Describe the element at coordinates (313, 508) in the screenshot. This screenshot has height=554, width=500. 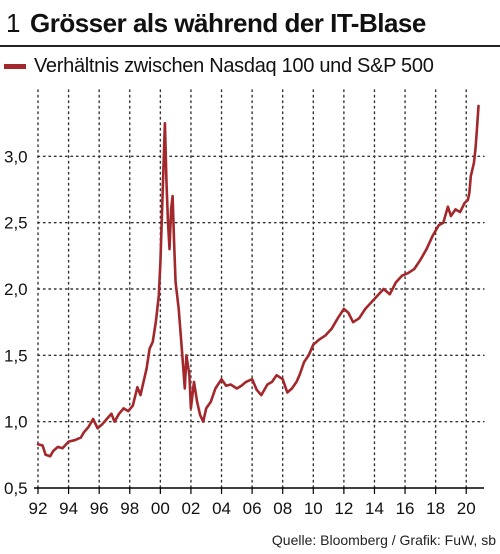
I see `x-tick-label: 10` at that location.